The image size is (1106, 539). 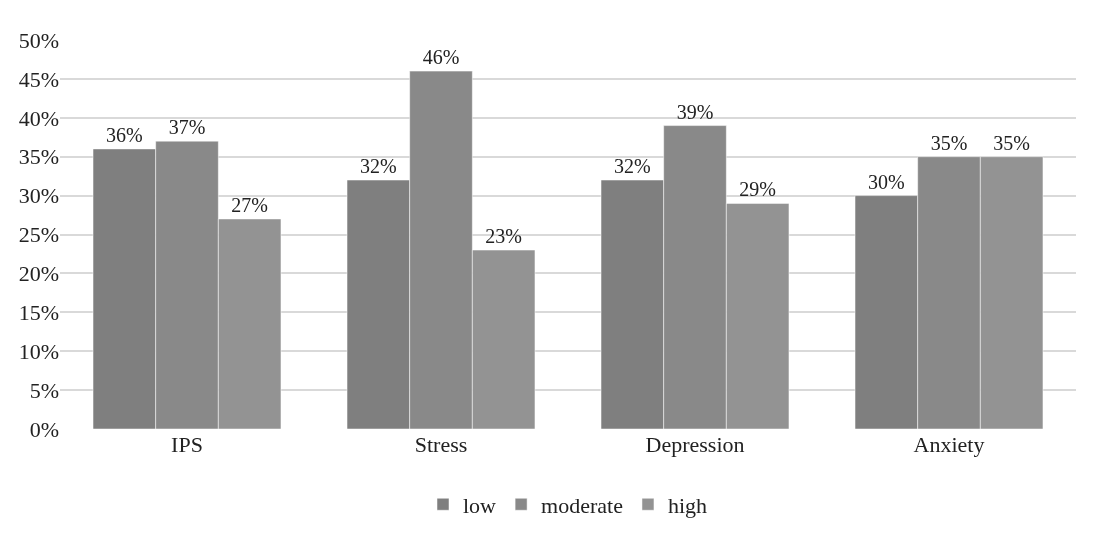 I want to click on y-tick-label: 0%, so click(x=44, y=429).